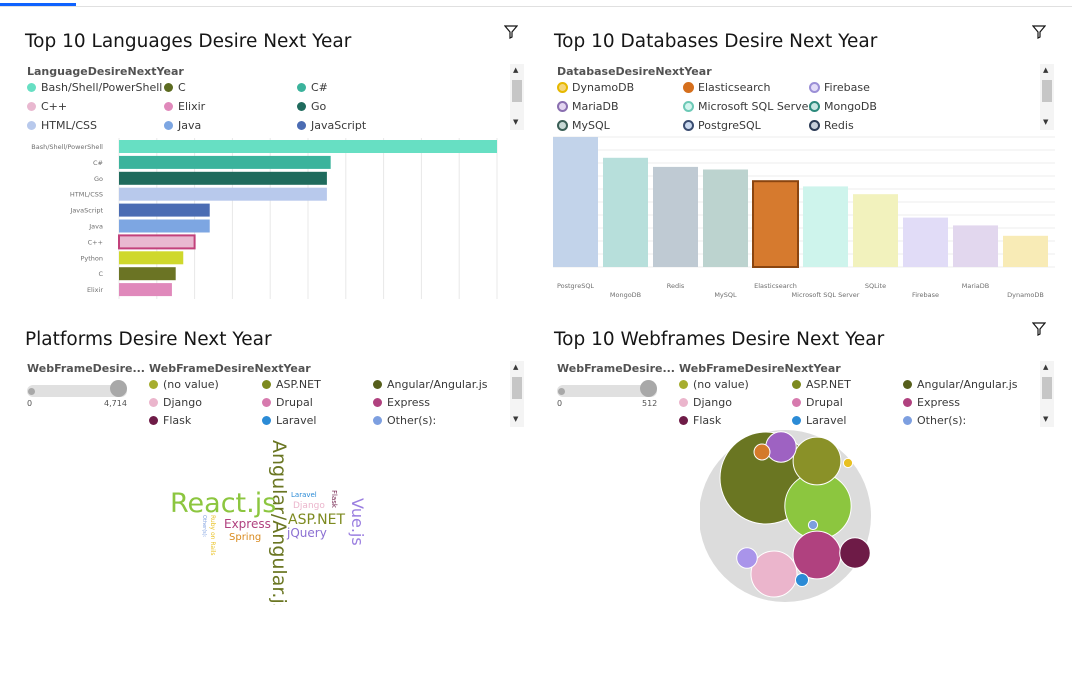  Describe the element at coordinates (184, 106) in the screenshot. I see `legend-item-elixir: Elixir` at that location.